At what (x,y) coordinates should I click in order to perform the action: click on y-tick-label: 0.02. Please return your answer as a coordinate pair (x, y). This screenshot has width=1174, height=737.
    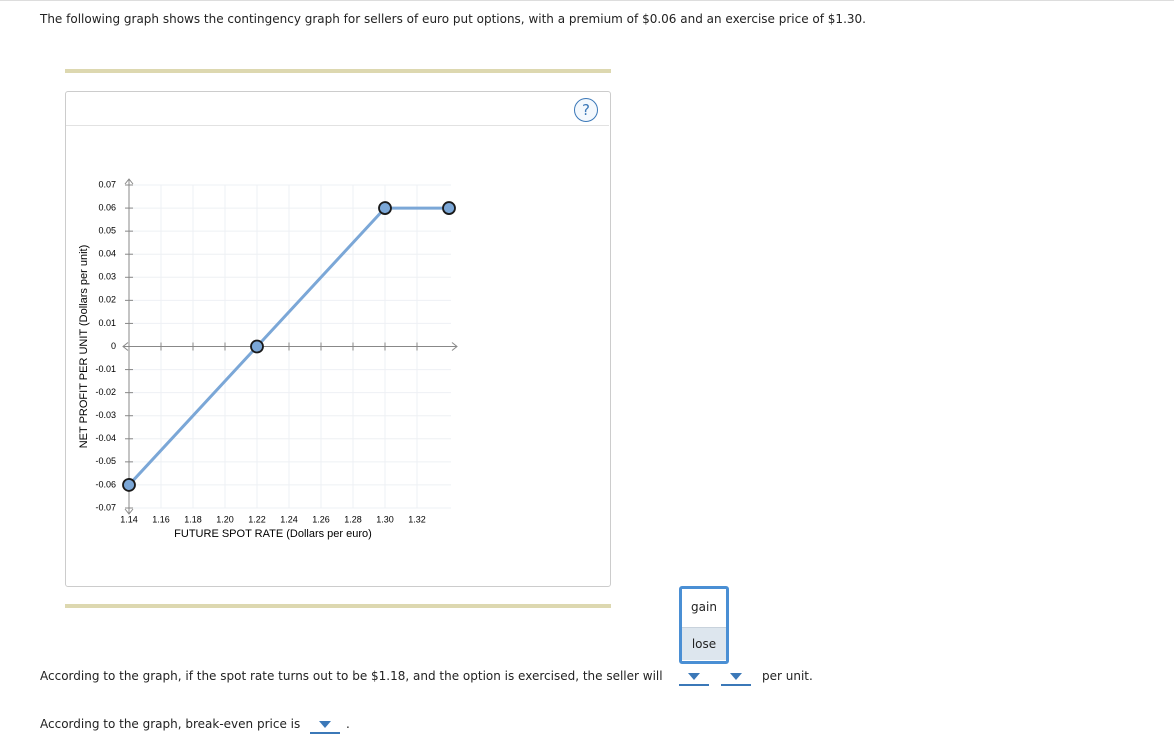
    Looking at the image, I should click on (107, 300).